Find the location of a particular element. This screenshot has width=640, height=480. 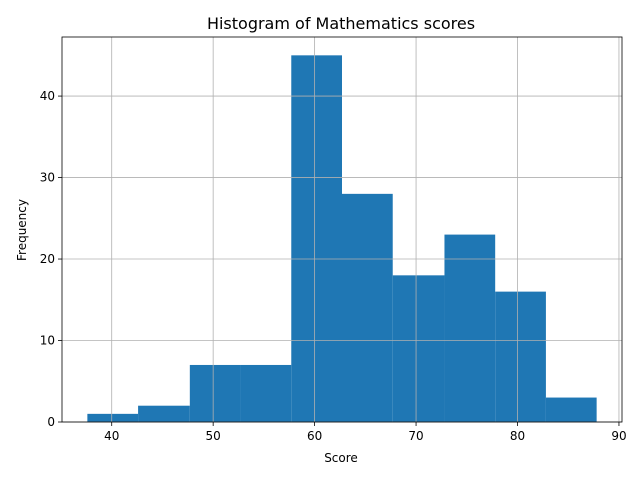

y-tick-label: 20 is located at coordinates (47, 259).